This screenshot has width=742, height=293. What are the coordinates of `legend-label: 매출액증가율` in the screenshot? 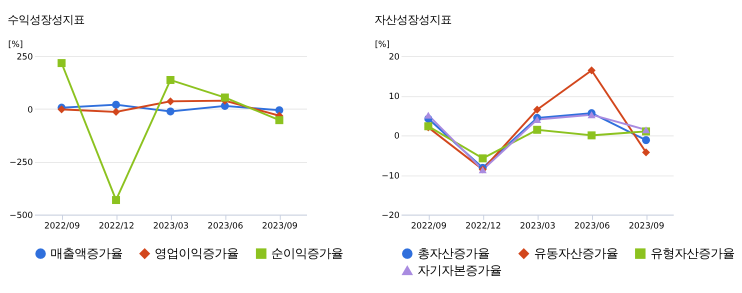 It's located at (86, 252).